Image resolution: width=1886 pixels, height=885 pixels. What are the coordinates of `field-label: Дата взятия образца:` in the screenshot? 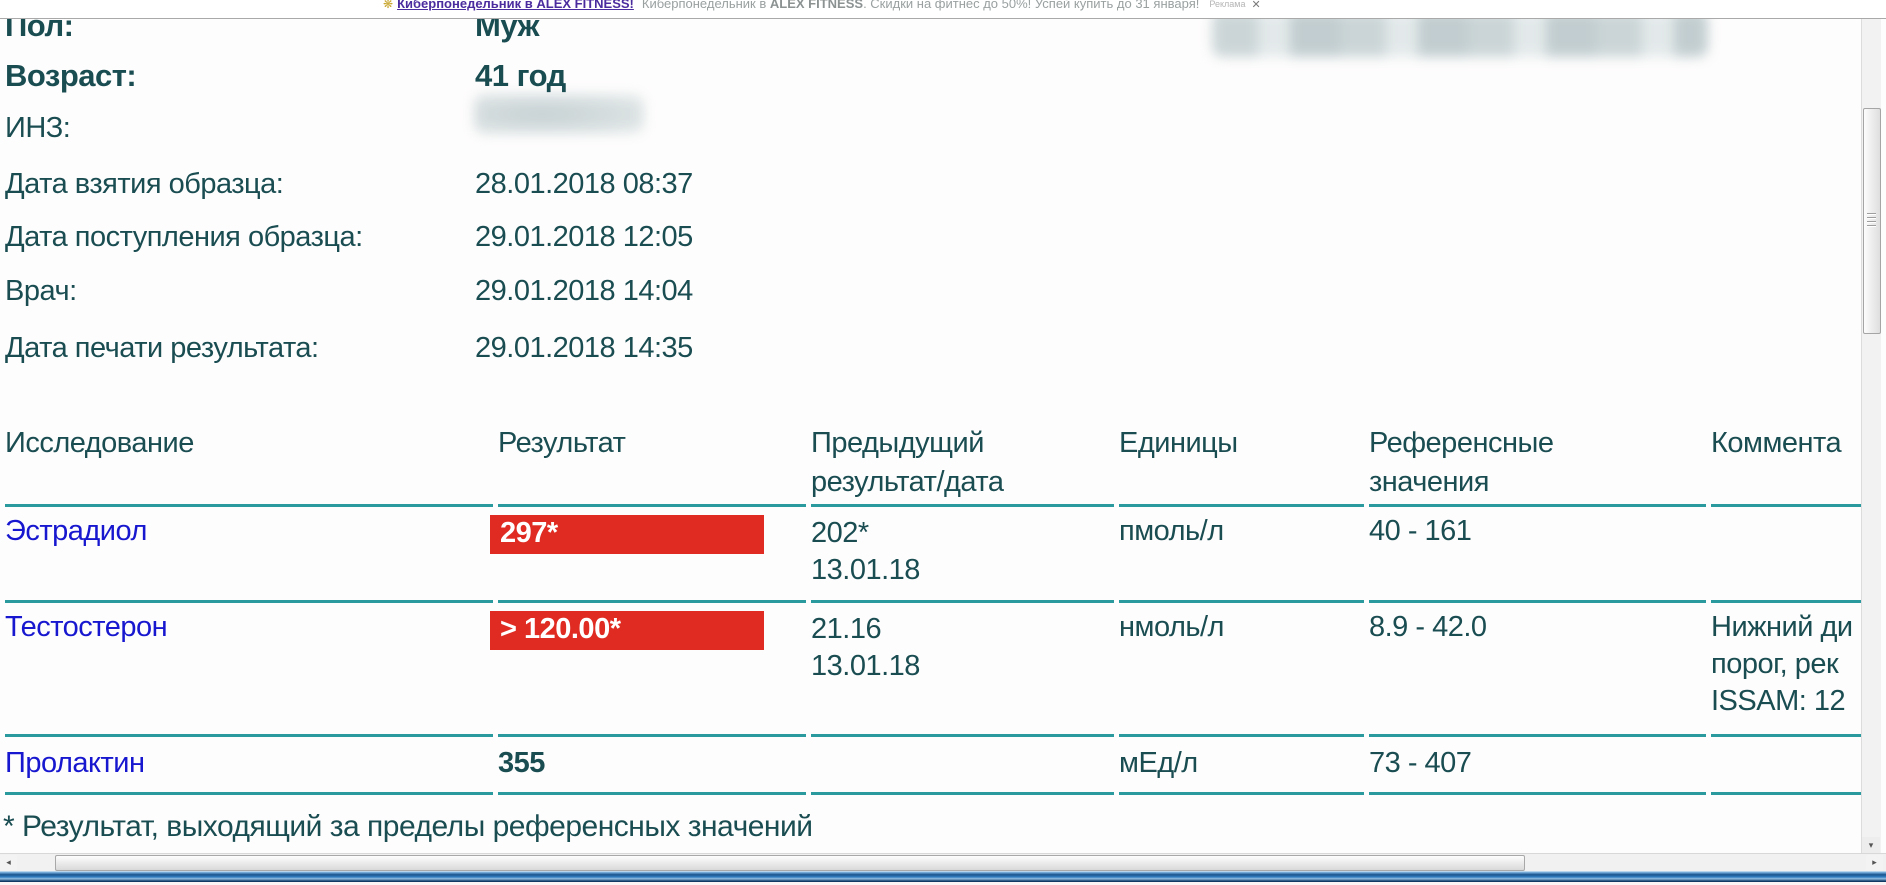 It's located at (144, 184).